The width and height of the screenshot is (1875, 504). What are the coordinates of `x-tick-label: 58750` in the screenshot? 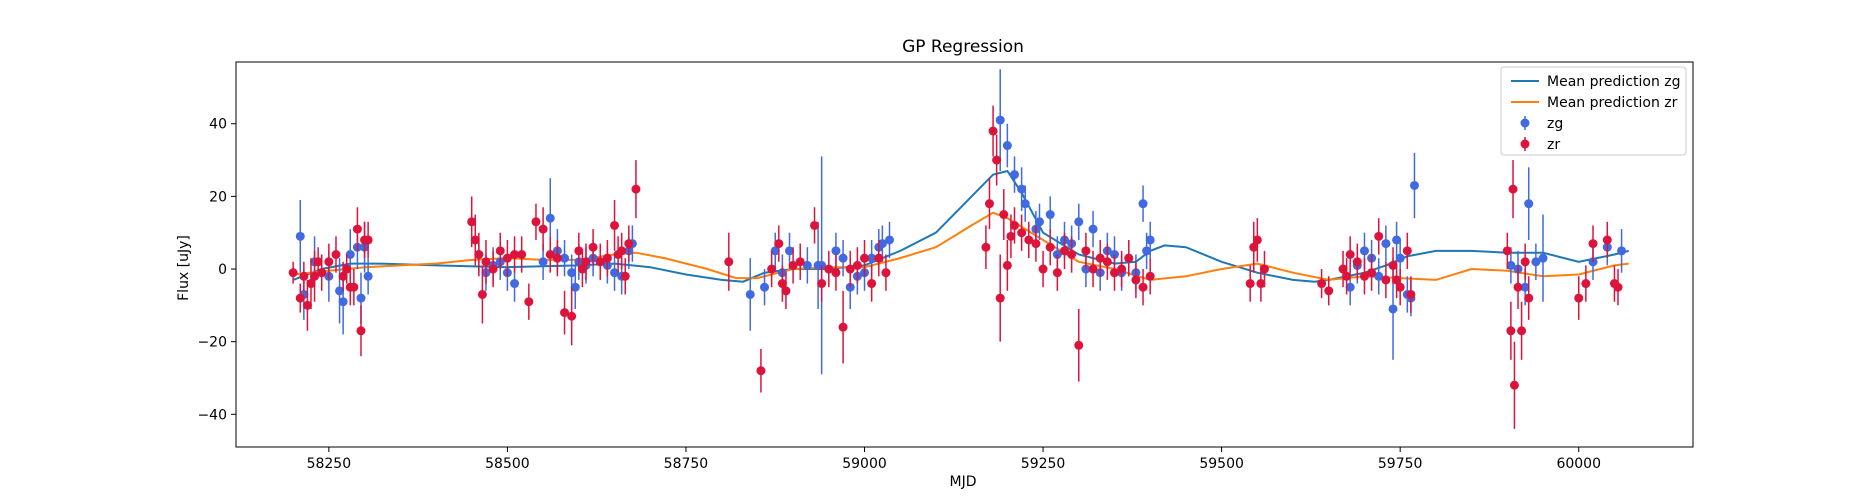 It's located at (686, 464).